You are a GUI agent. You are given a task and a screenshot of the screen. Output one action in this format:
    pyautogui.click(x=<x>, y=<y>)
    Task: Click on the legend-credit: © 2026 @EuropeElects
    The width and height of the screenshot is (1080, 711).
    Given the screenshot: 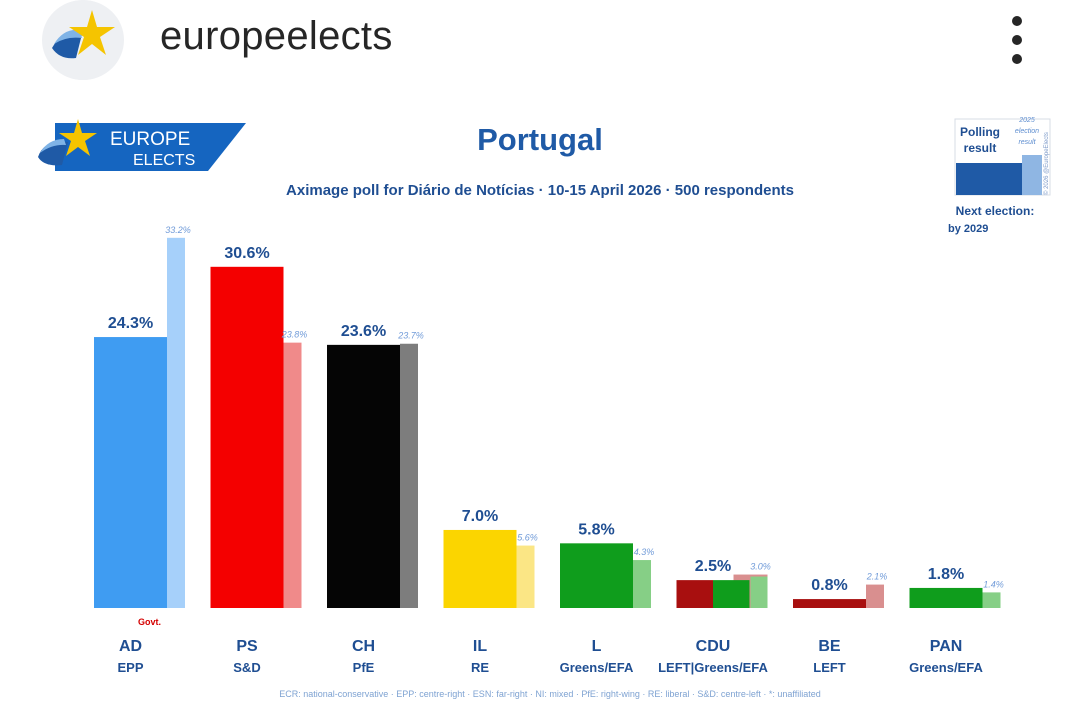 What is the action you would take?
    pyautogui.click(x=1046, y=163)
    